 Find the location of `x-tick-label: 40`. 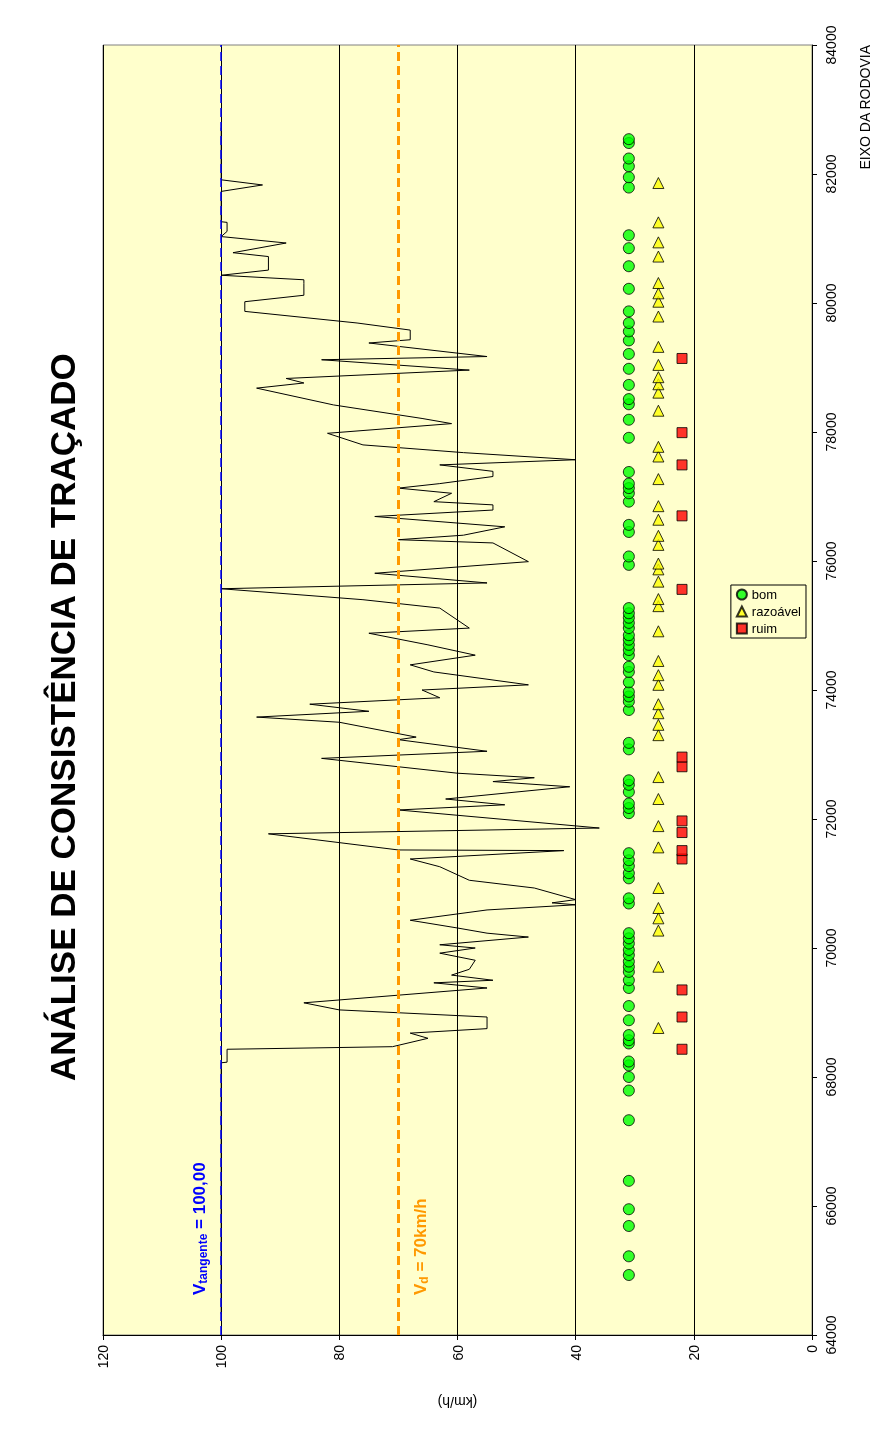

x-tick-label: 40 is located at coordinates (575, 1352).